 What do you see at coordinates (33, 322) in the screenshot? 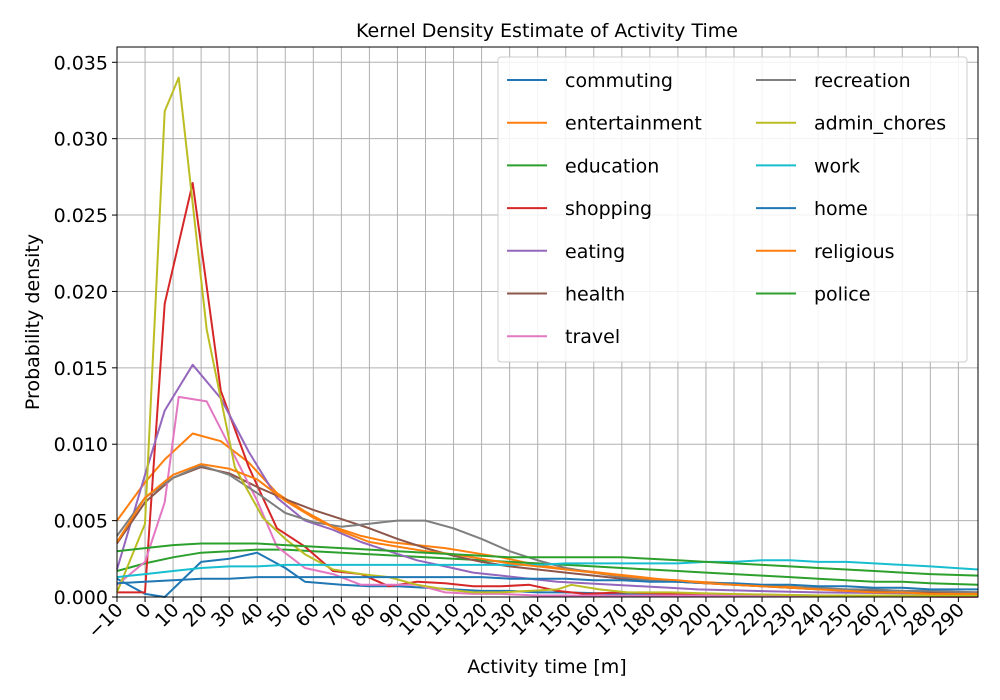
I see `y-axis-title: Probability density` at bounding box center [33, 322].